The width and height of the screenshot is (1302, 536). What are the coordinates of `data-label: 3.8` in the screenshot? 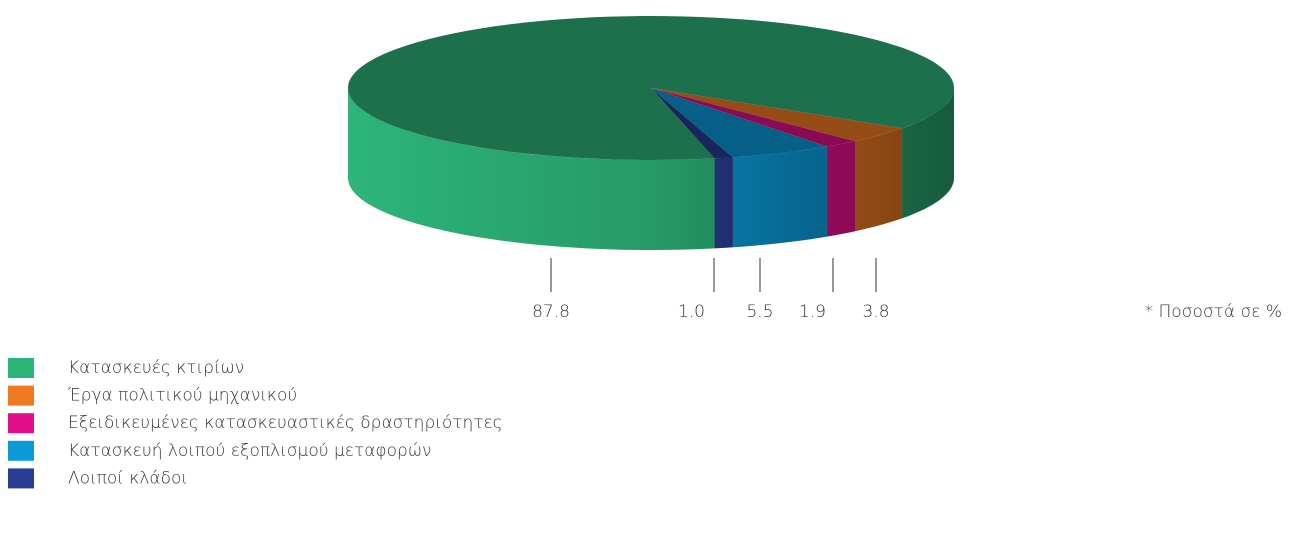 It's located at (875, 312).